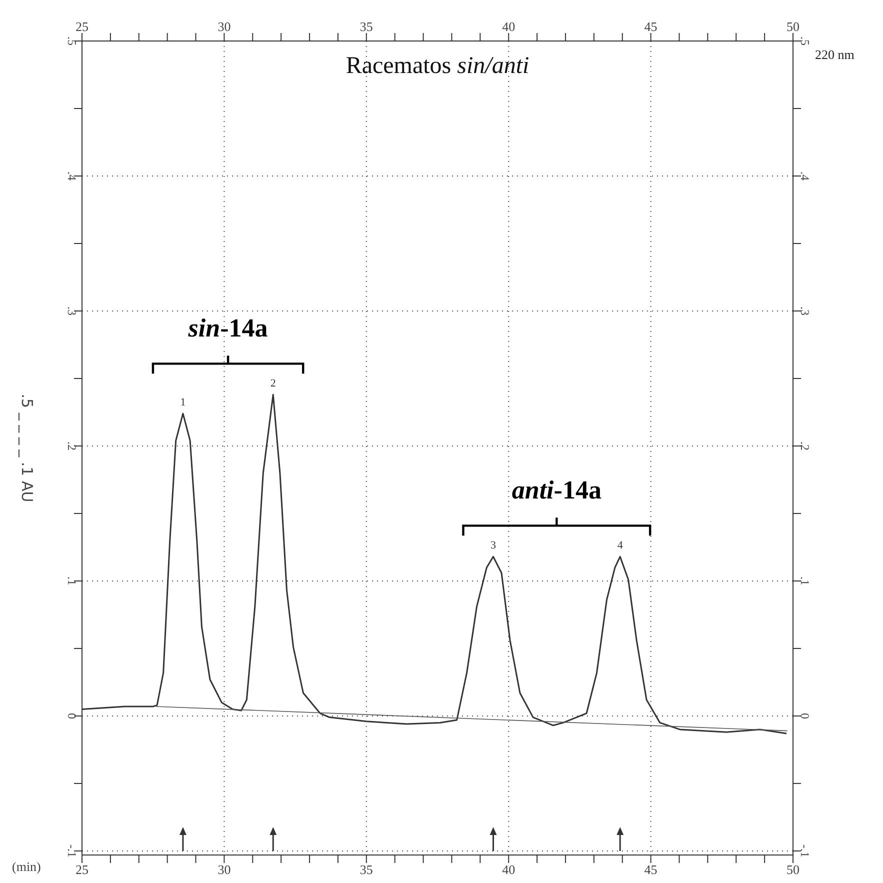  I want to click on y2-tick-label: .1, so click(805, 581).